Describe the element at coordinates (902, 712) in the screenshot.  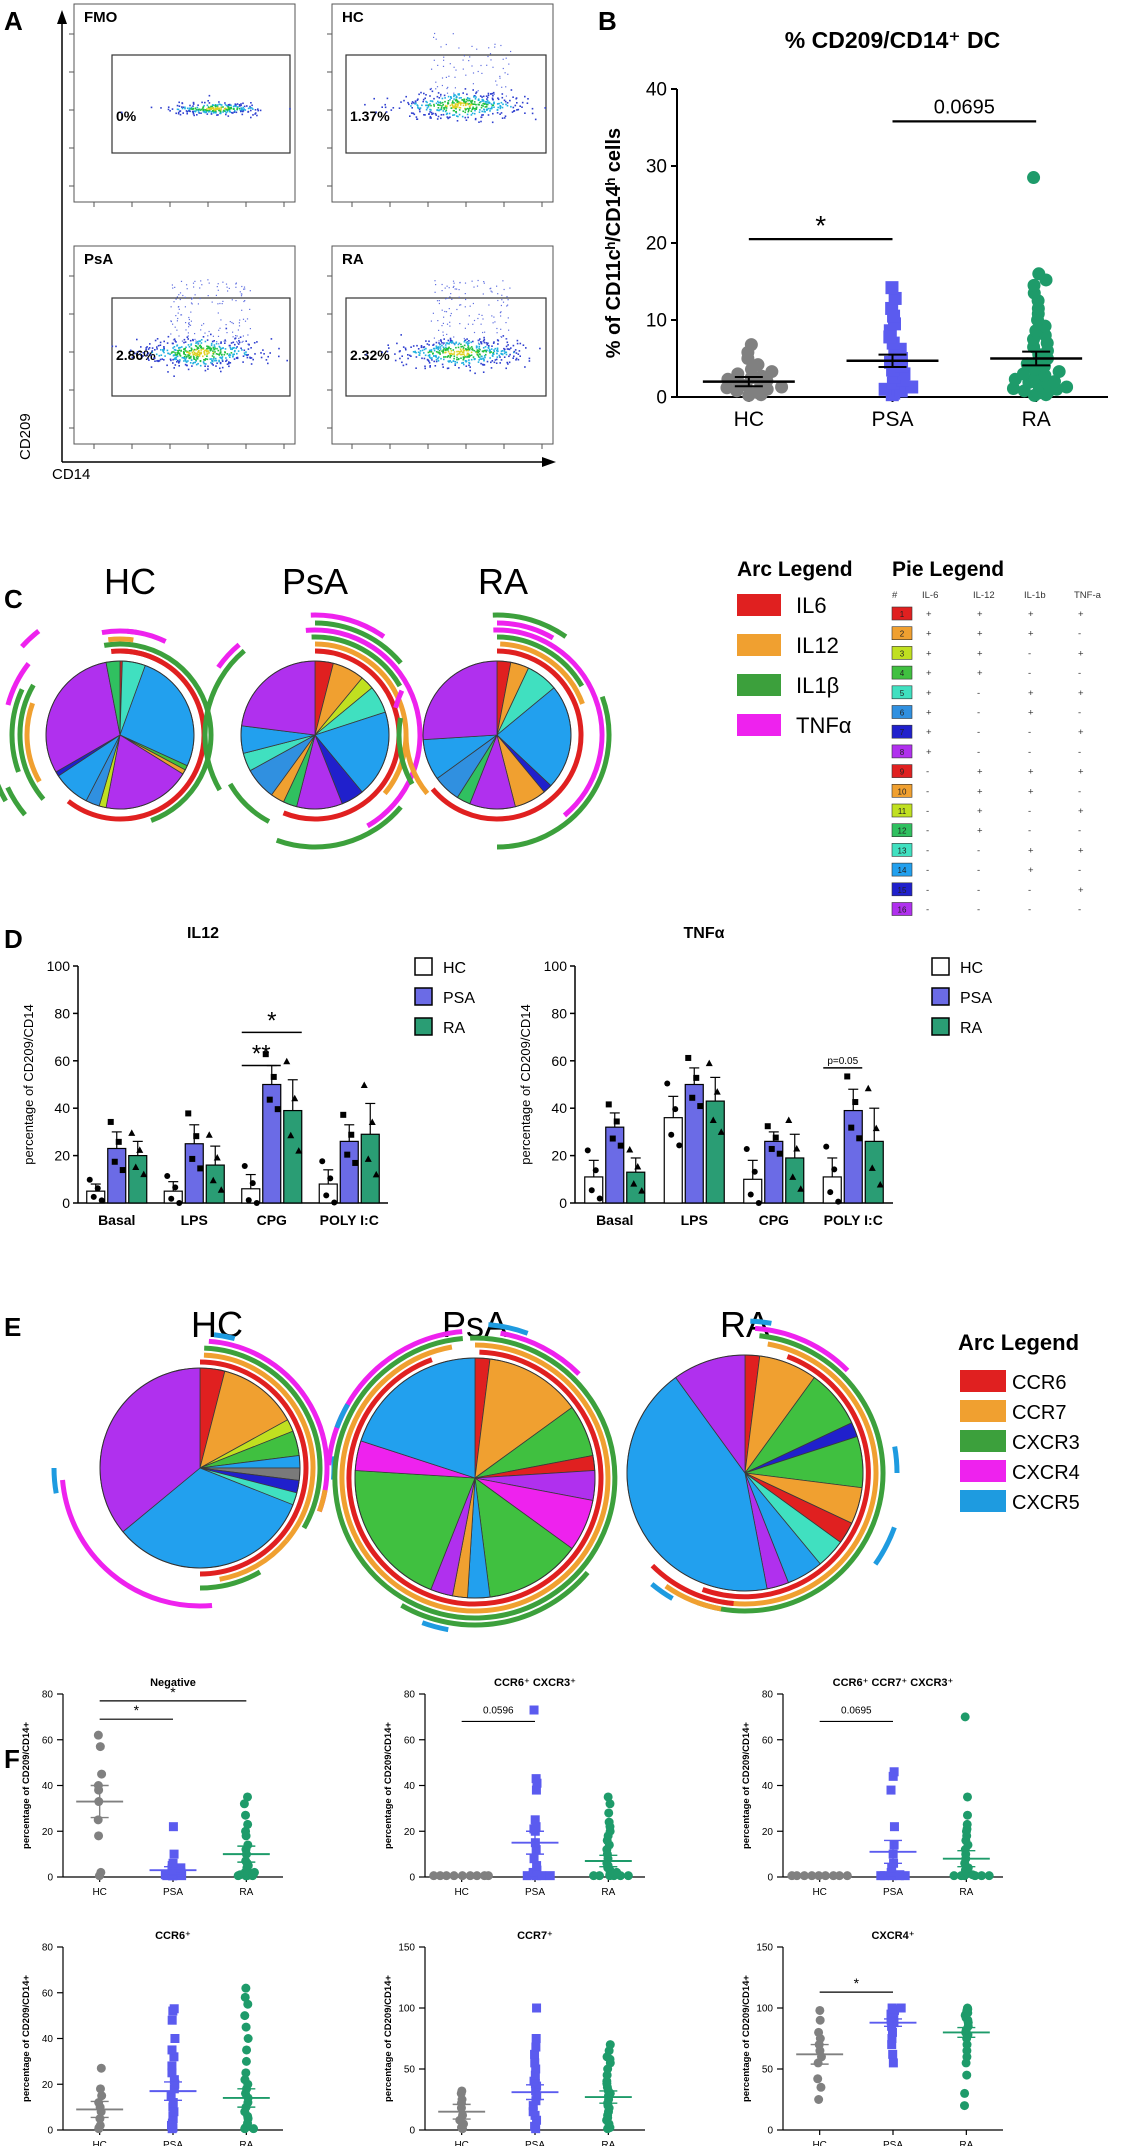
I see `pie-legend-swatch` at that location.